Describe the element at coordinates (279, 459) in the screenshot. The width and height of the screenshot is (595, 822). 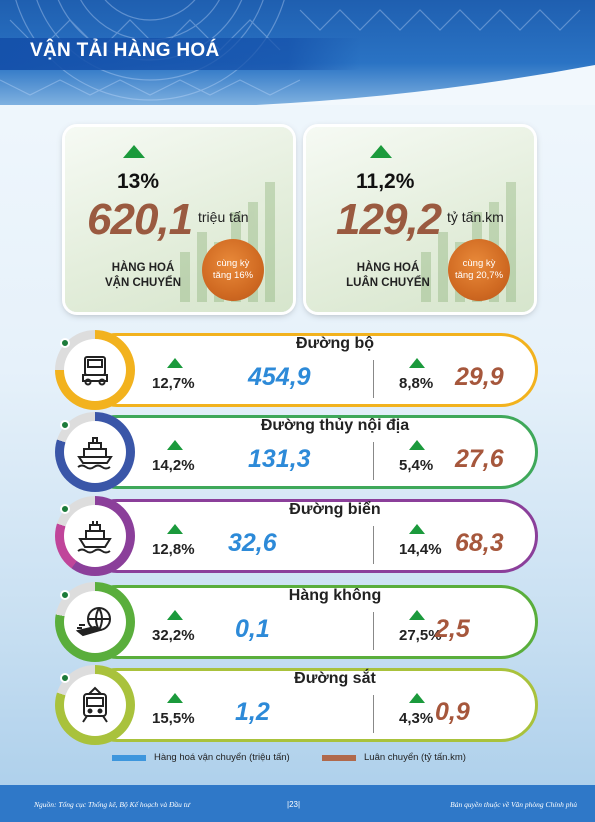
I see `row-transported-value: 131,3` at that location.